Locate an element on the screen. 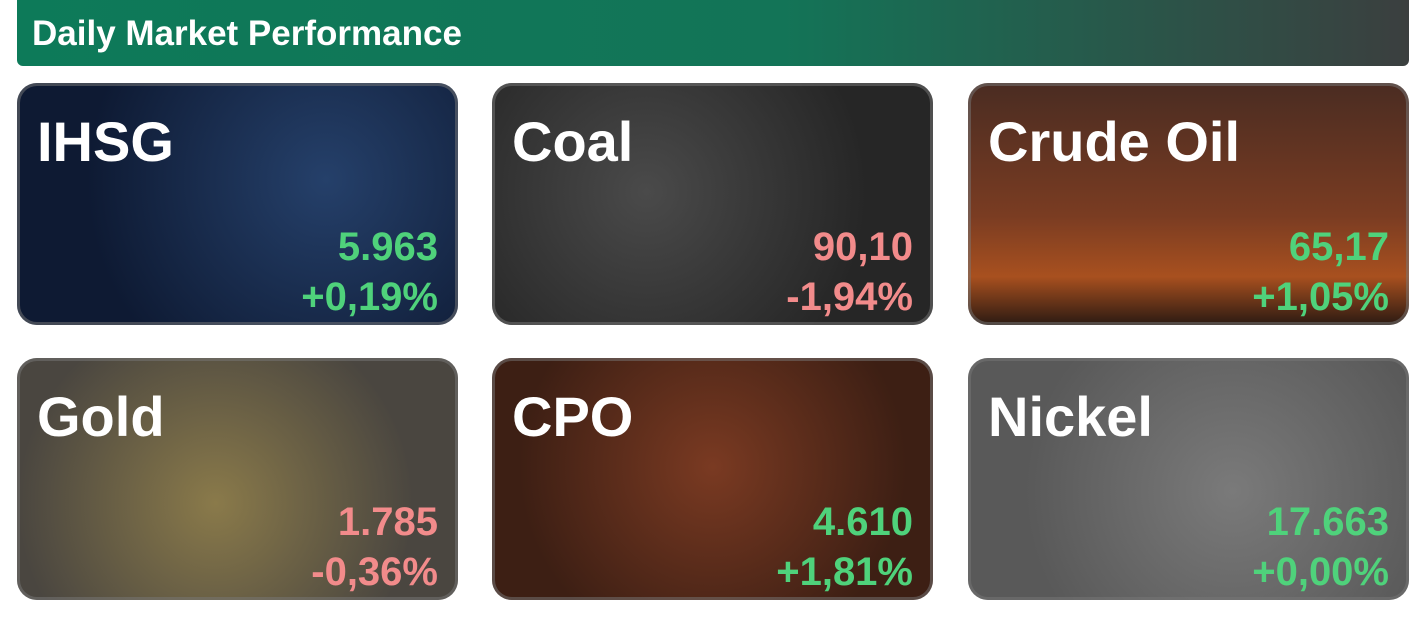 This screenshot has height=623, width=1416. market-name: CPO is located at coordinates (573, 416).